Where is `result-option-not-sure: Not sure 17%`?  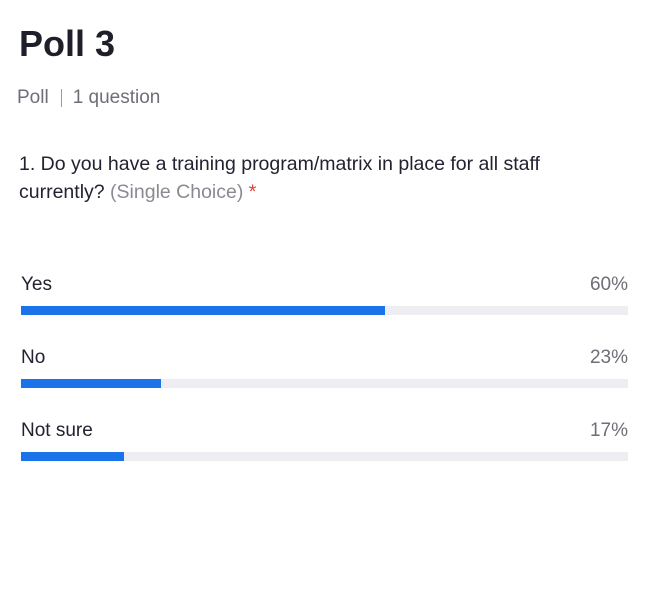 result-option-not-sure: Not sure 17% is located at coordinates (324, 454).